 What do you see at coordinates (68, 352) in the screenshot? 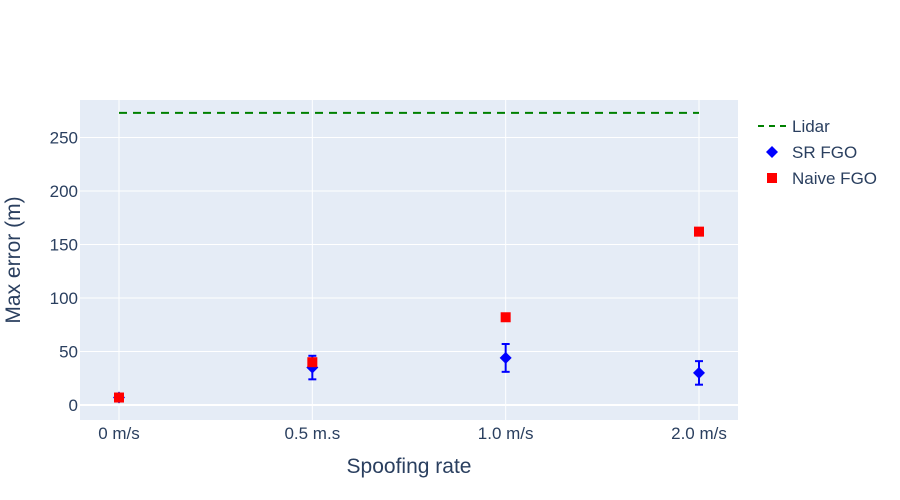
I see `y-tick-label: 50` at bounding box center [68, 352].